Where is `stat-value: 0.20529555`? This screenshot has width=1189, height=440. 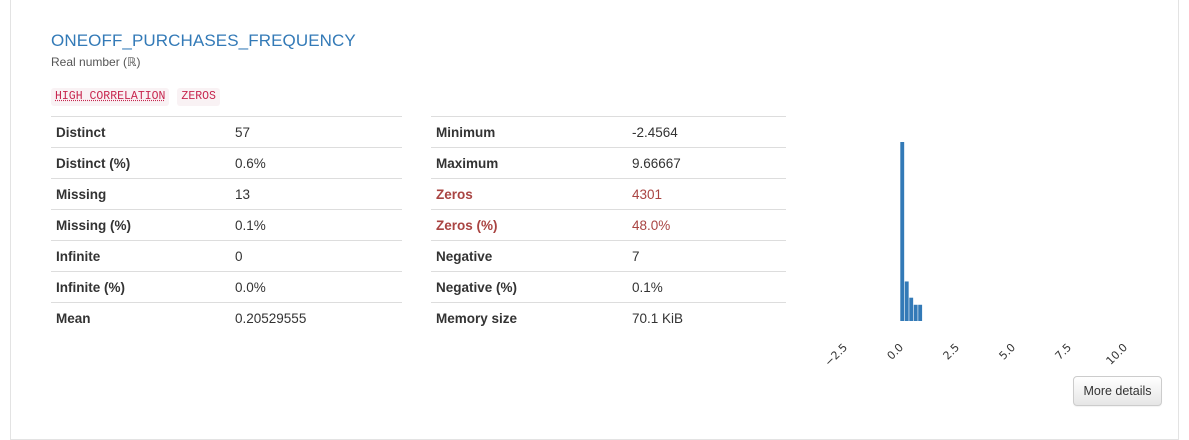 stat-value: 0.20529555 is located at coordinates (316, 317).